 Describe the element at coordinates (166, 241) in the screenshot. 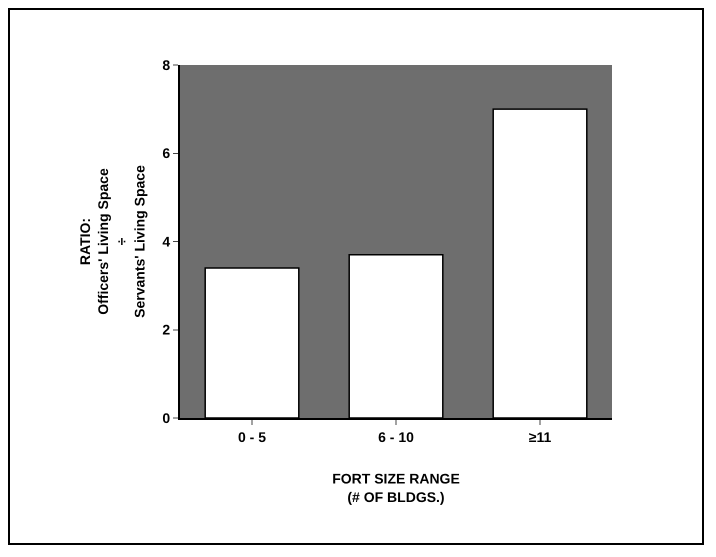

I see `y-tick-label: 4` at that location.